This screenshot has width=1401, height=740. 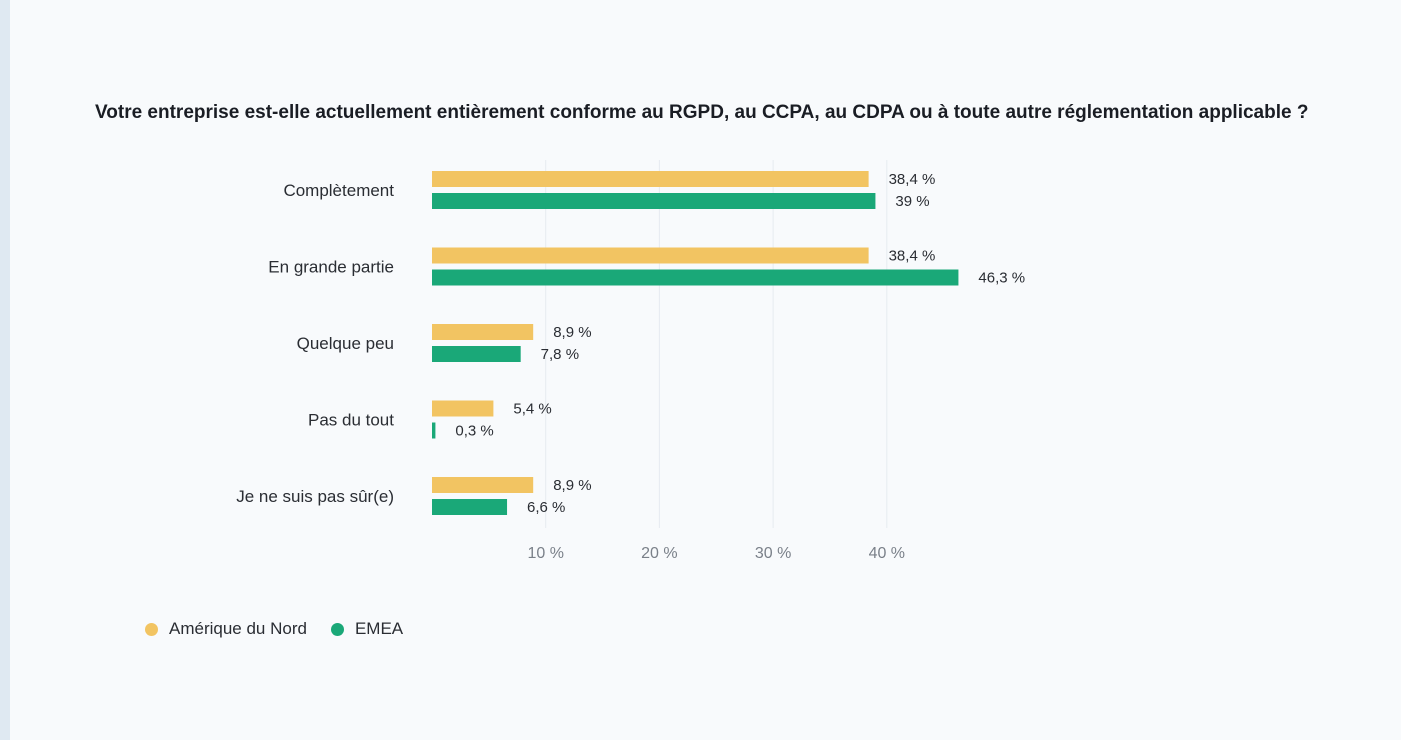 What do you see at coordinates (379, 628) in the screenshot?
I see `legend-label-emea: EMEA` at bounding box center [379, 628].